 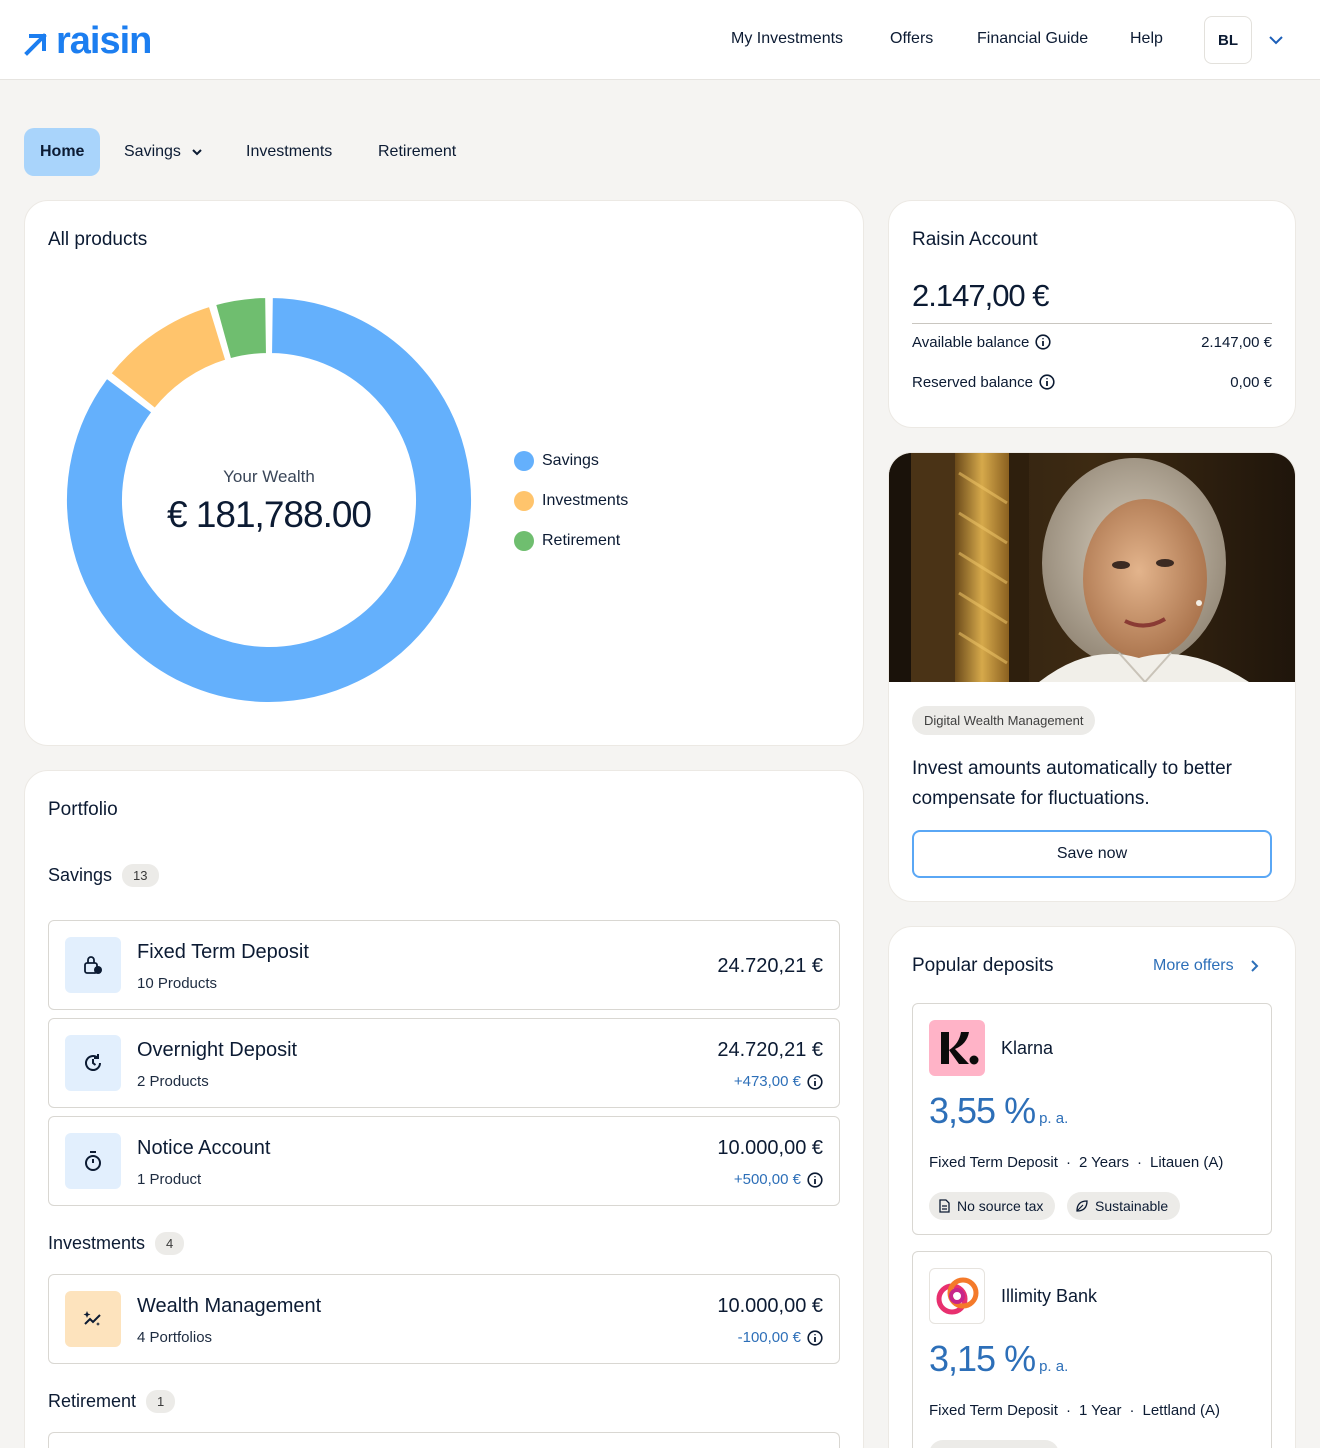 What do you see at coordinates (92, 1401) in the screenshot?
I see `section-label: Retirement` at bounding box center [92, 1401].